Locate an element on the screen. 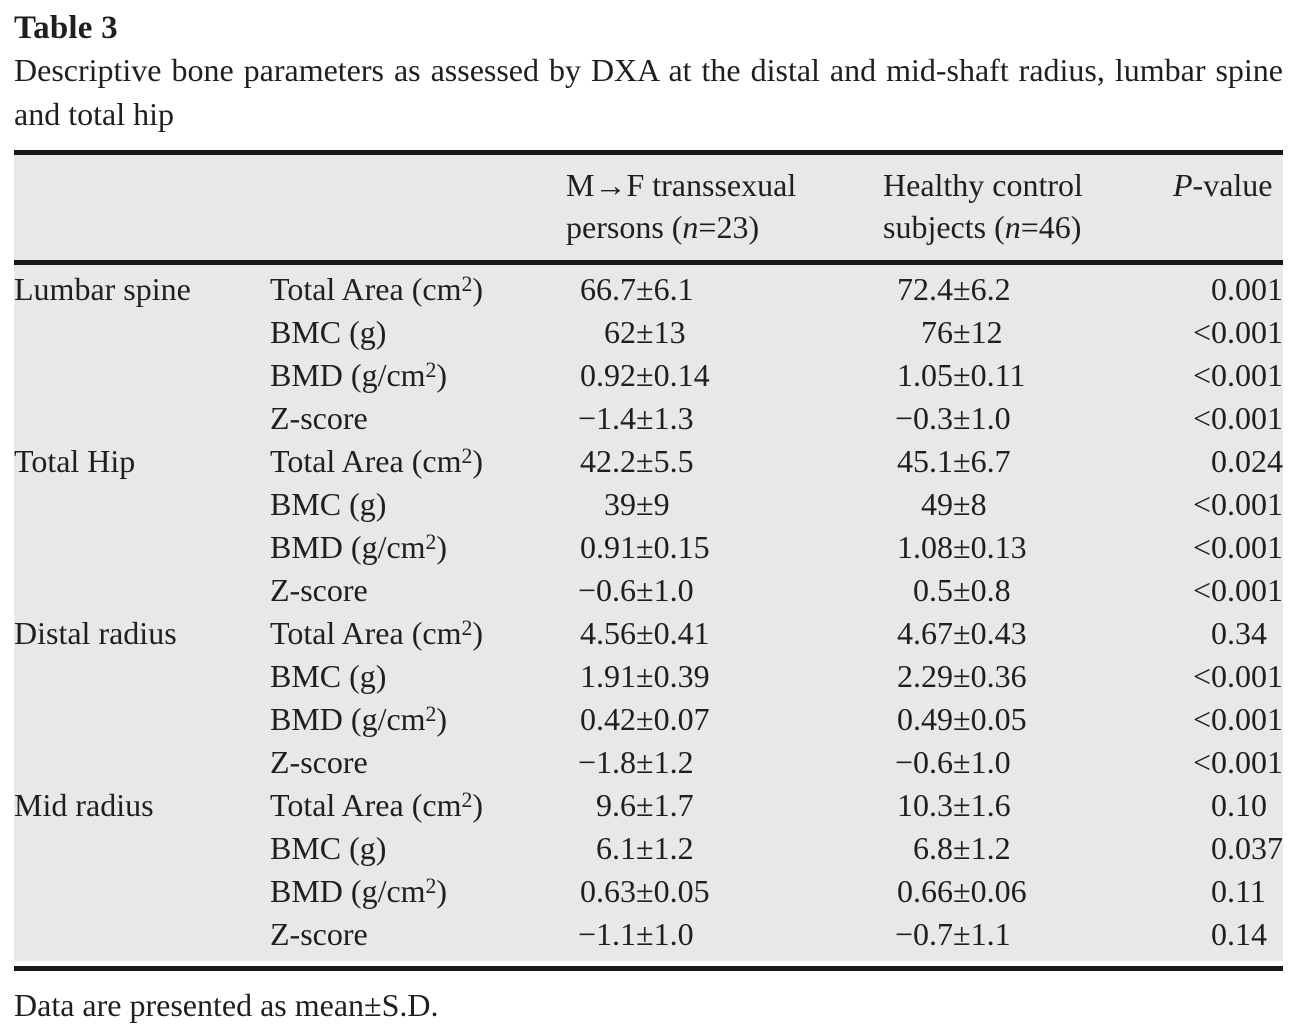 Image resolution: width=1304 pixels, height=1034 pixels. header-mtf-line2: persons (n=23) is located at coordinates (662, 227).